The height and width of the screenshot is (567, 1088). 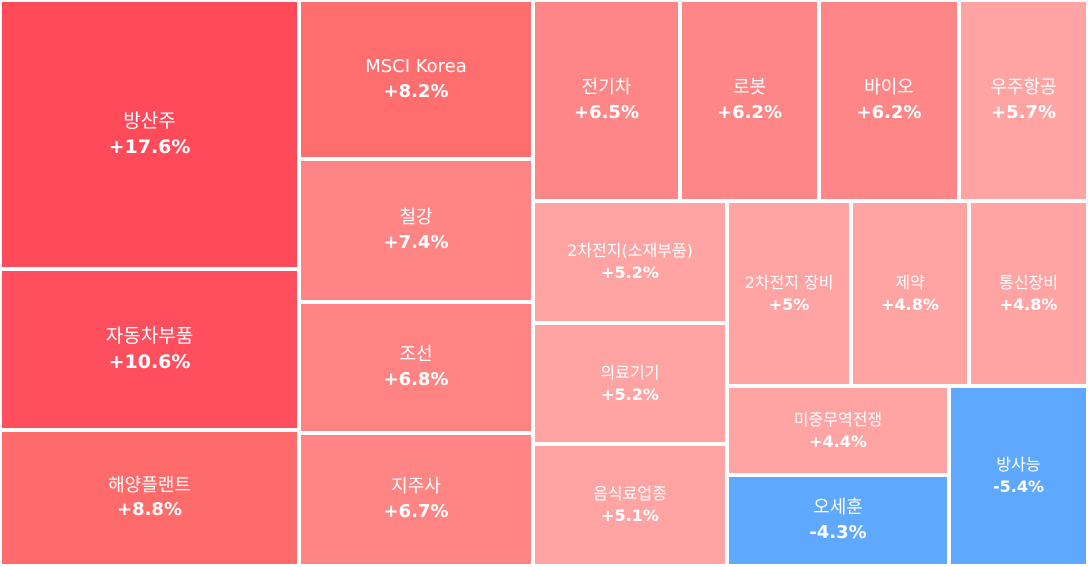 I want to click on treemap-tile: 자동차부품 +10.6%, so click(x=149, y=349).